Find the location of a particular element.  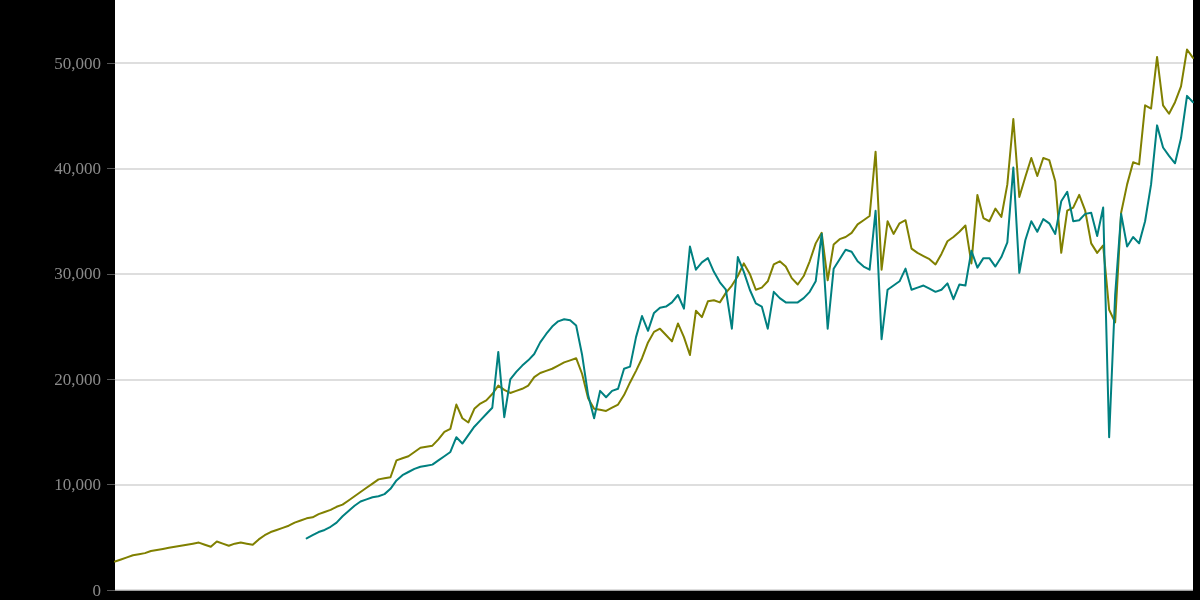

y-tick-label: 40,000 is located at coordinates (77, 169).